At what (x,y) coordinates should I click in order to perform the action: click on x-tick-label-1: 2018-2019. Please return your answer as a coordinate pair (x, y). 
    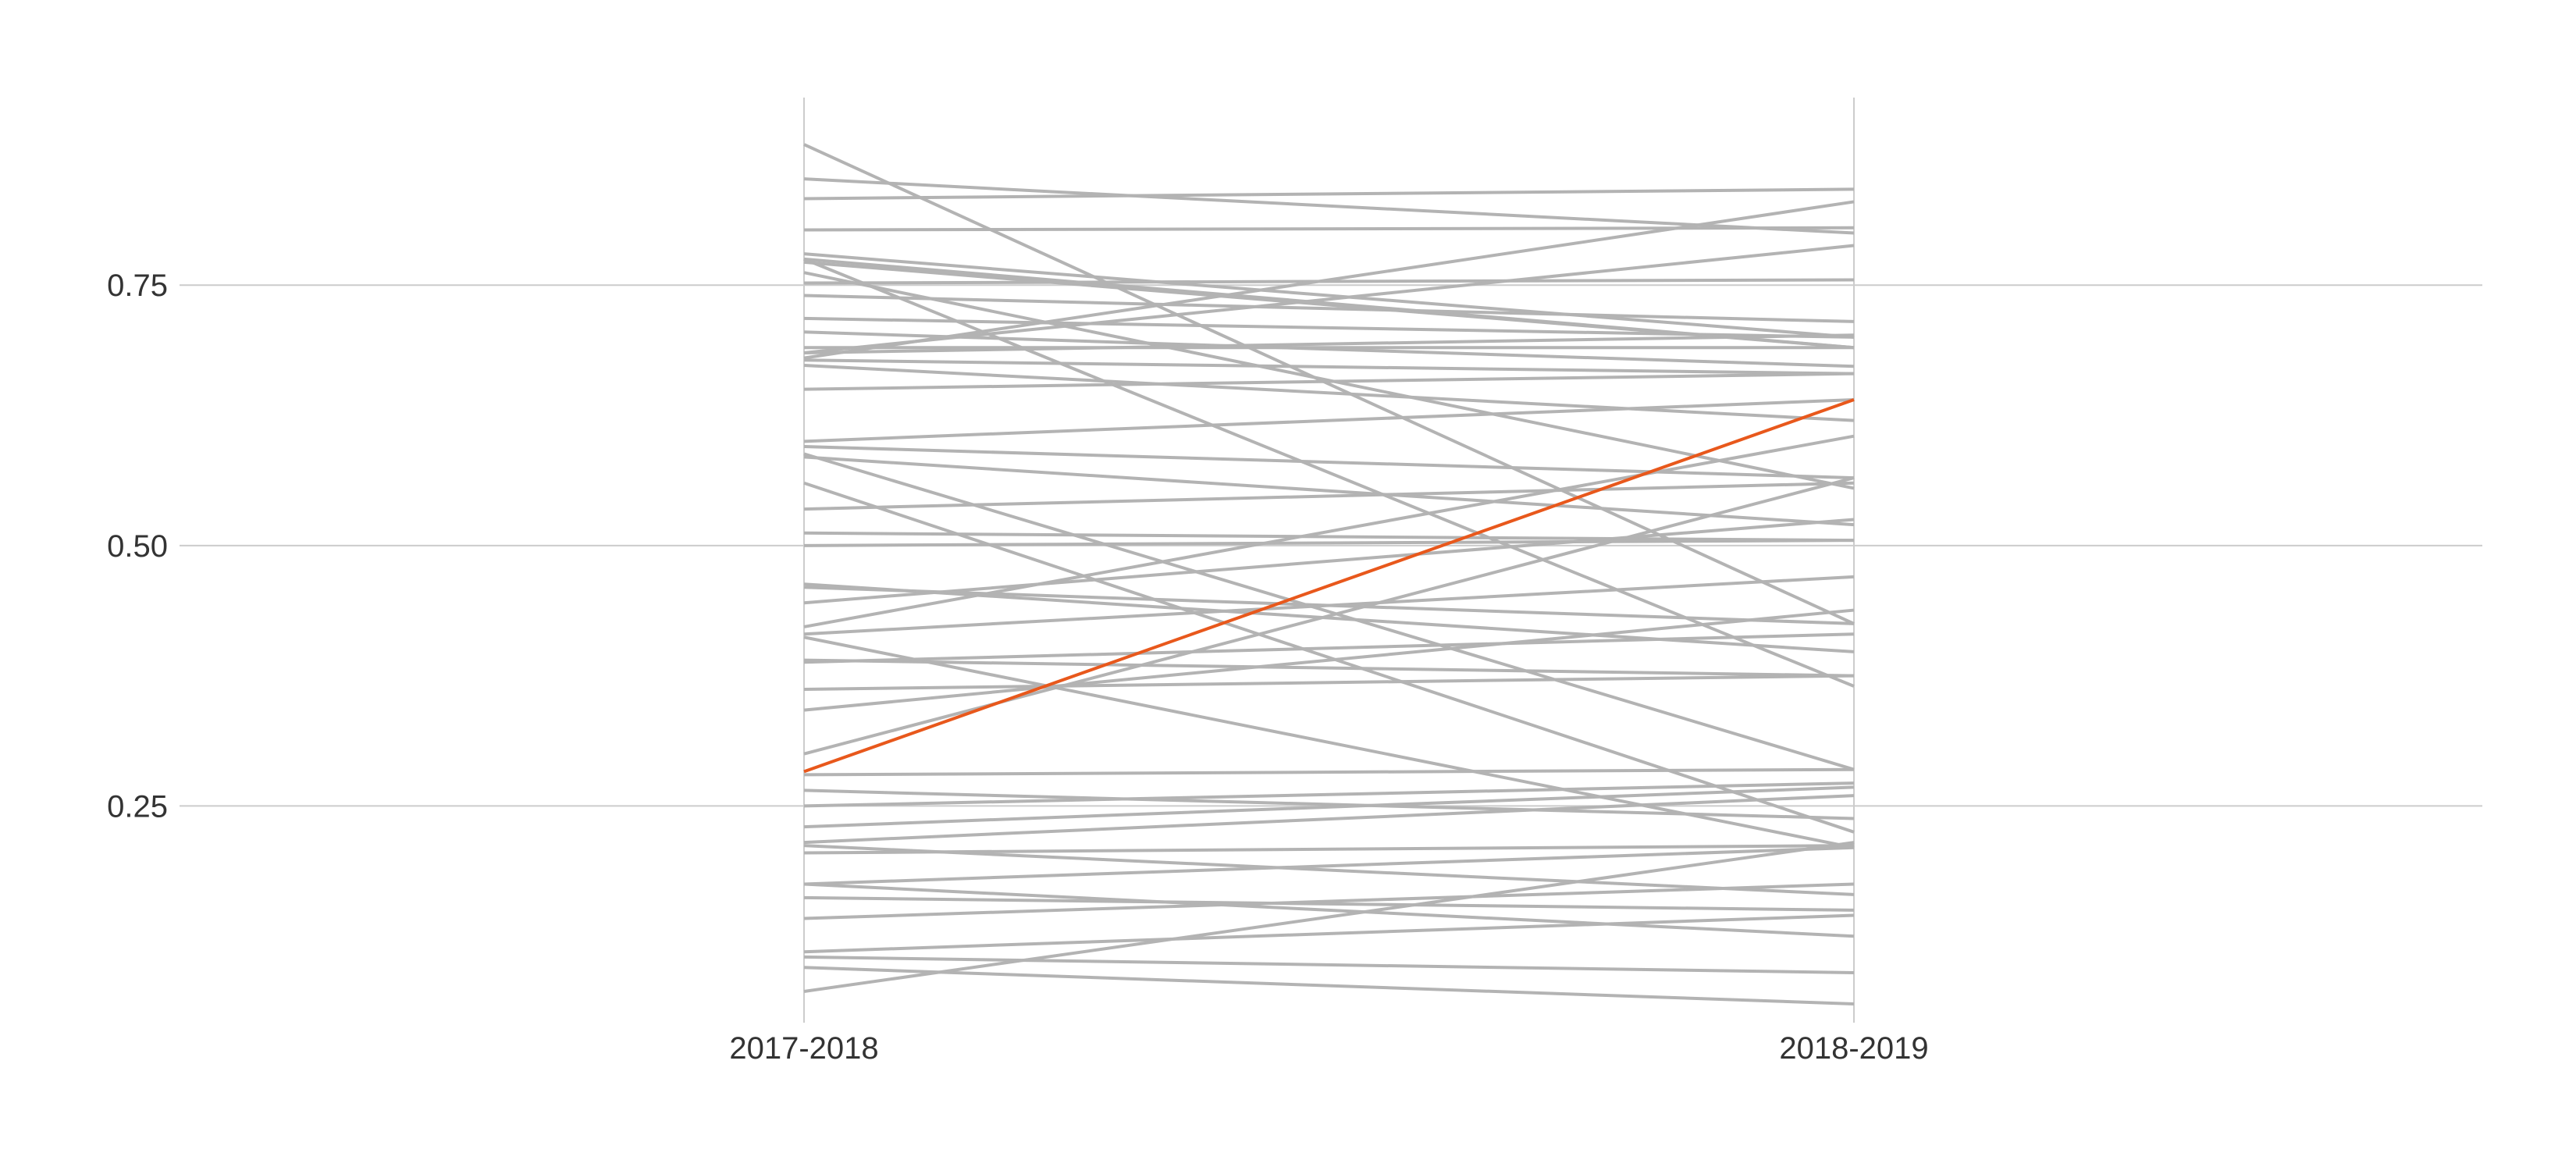
    Looking at the image, I should click on (1853, 1048).